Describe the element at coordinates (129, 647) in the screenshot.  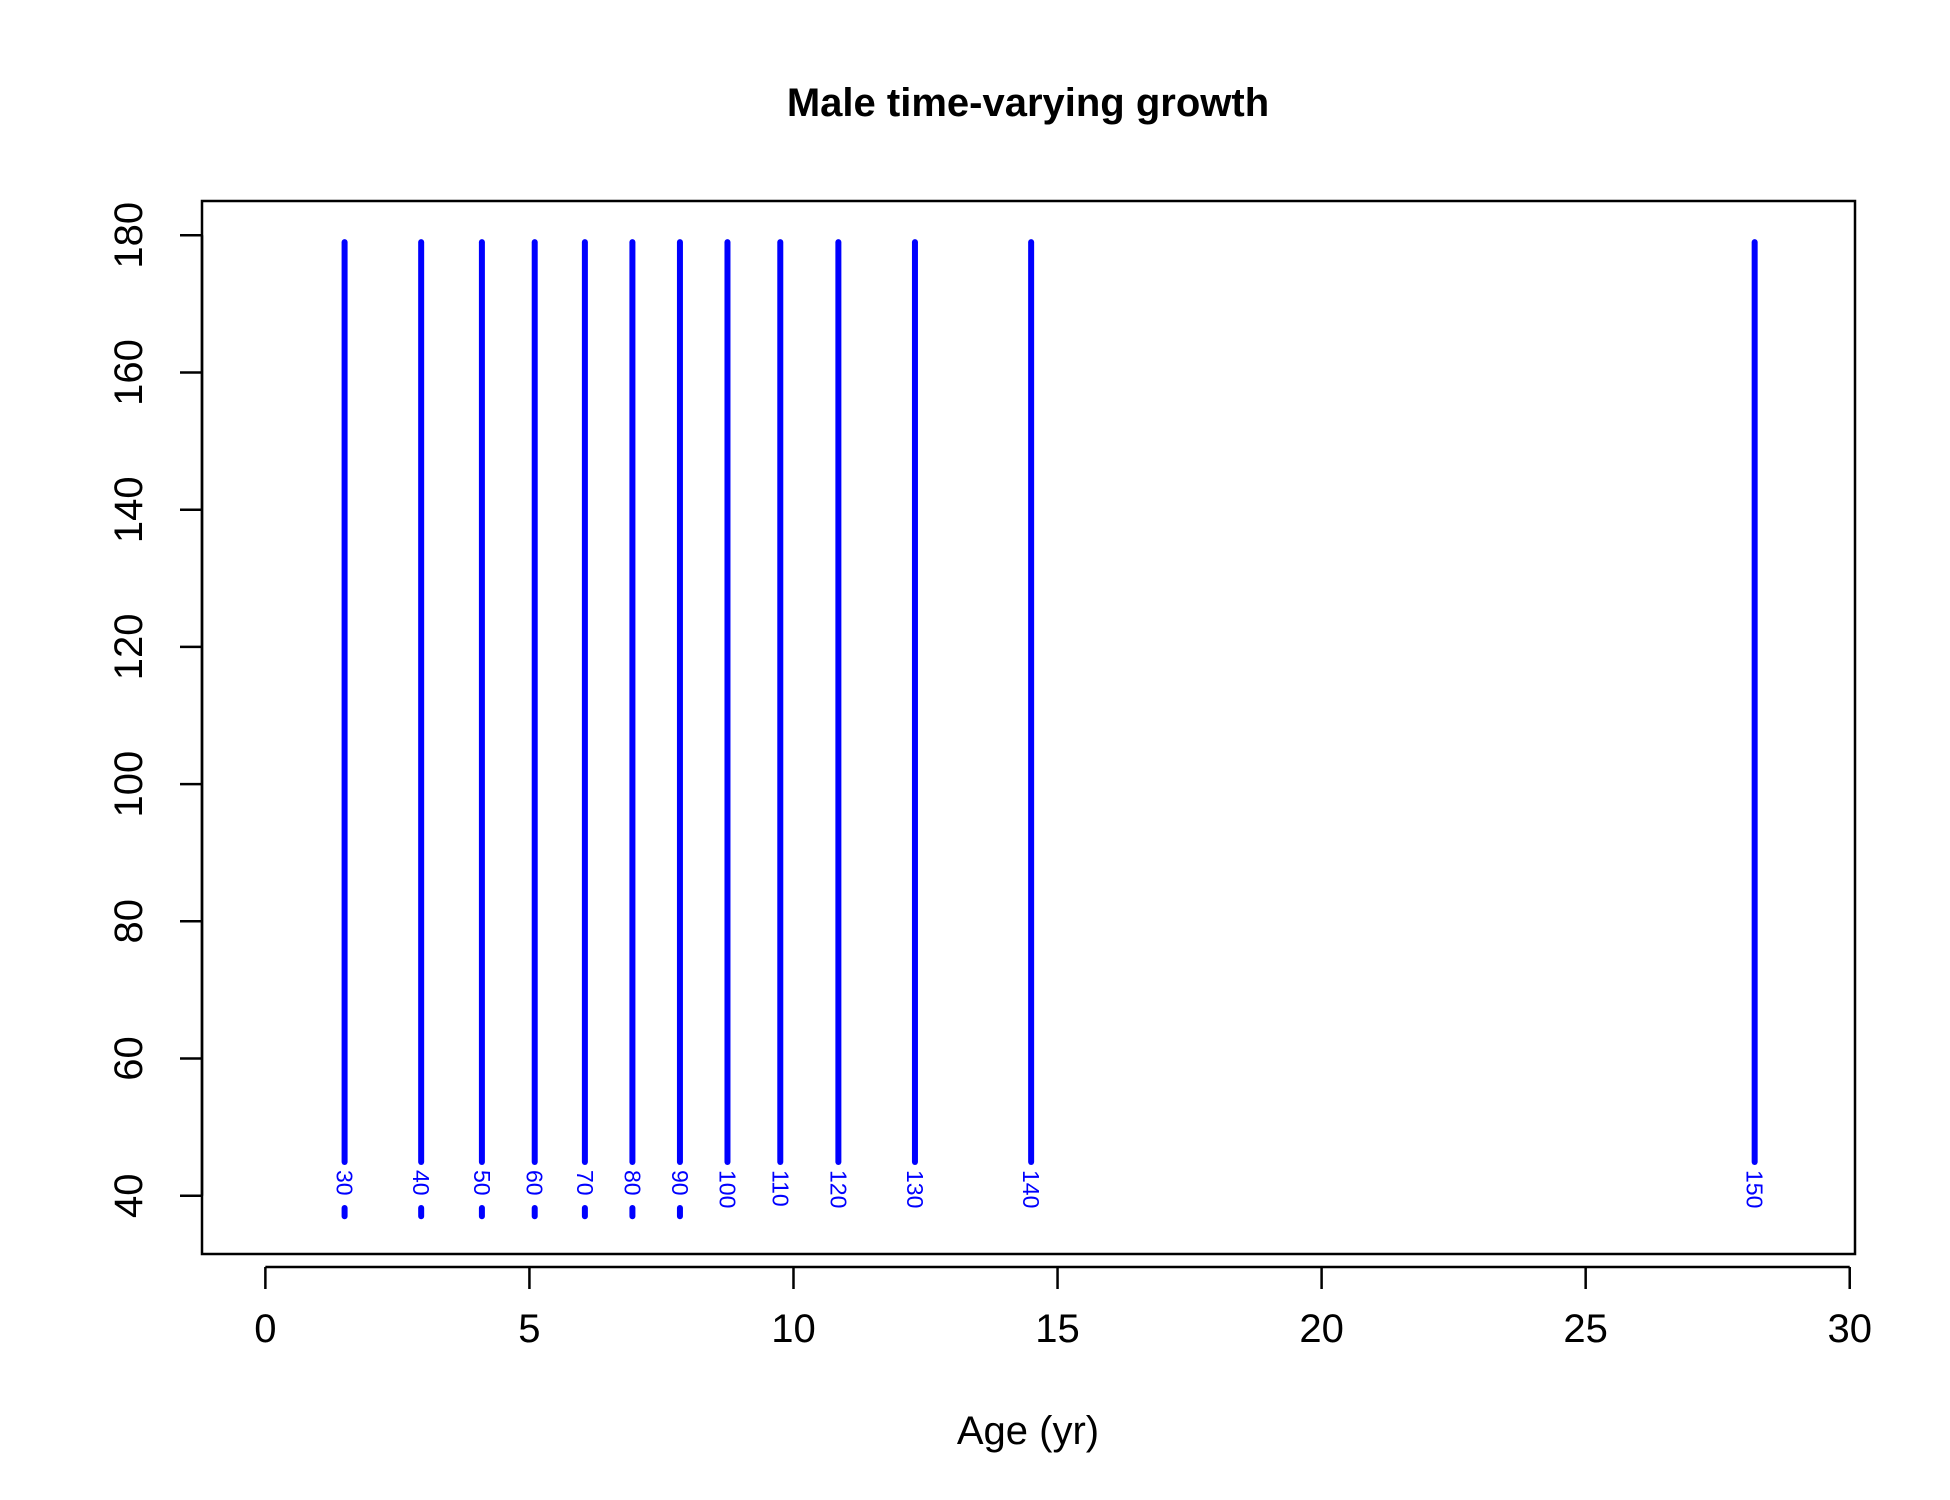
I see `y-tick-label: 120` at that location.